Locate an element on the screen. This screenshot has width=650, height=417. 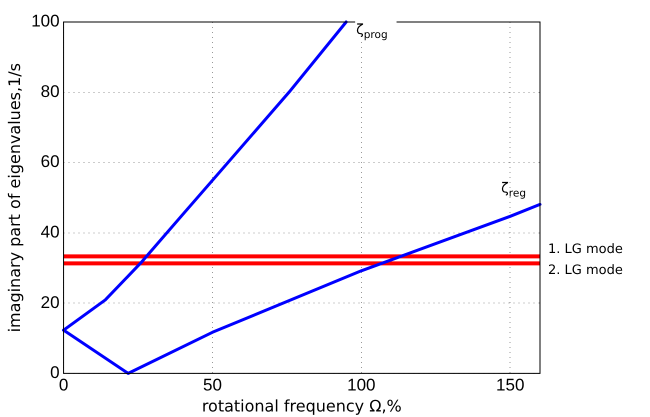
ref-line-label: 2. LG mode is located at coordinates (585, 270).